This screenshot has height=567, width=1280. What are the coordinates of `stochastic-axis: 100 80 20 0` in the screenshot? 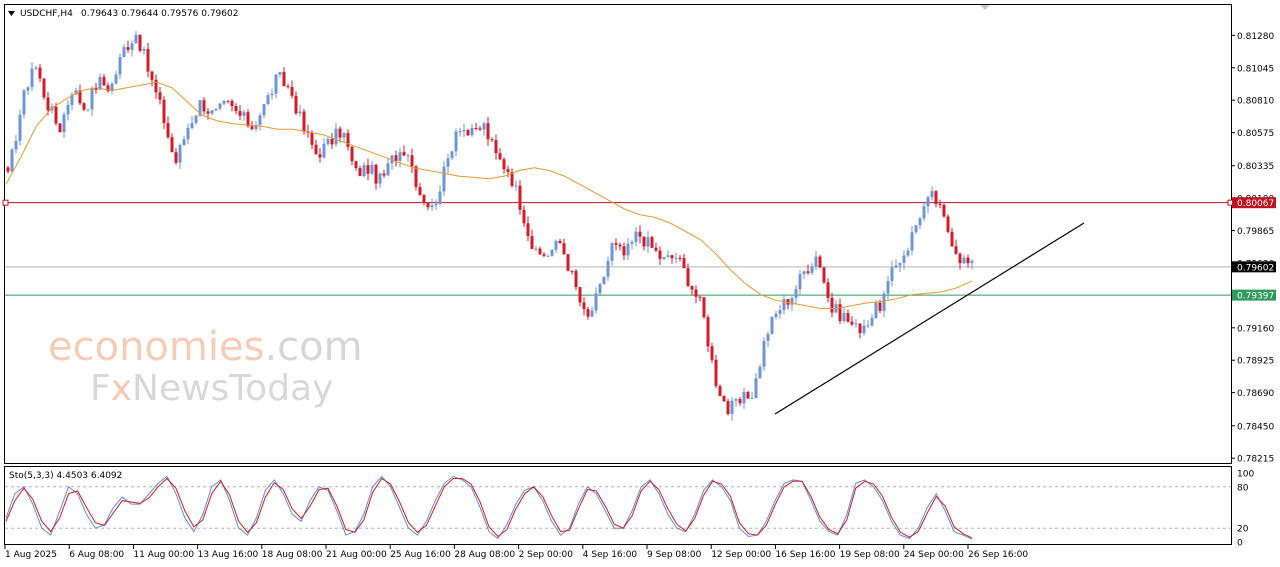 It's located at (1245, 509).